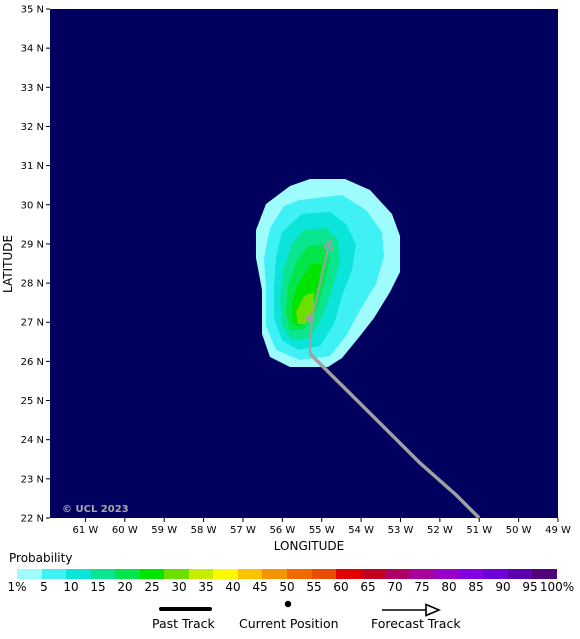 This screenshot has height=639, width=580. What do you see at coordinates (341, 587) in the screenshot?
I see `colorbar-label: 60` at bounding box center [341, 587].